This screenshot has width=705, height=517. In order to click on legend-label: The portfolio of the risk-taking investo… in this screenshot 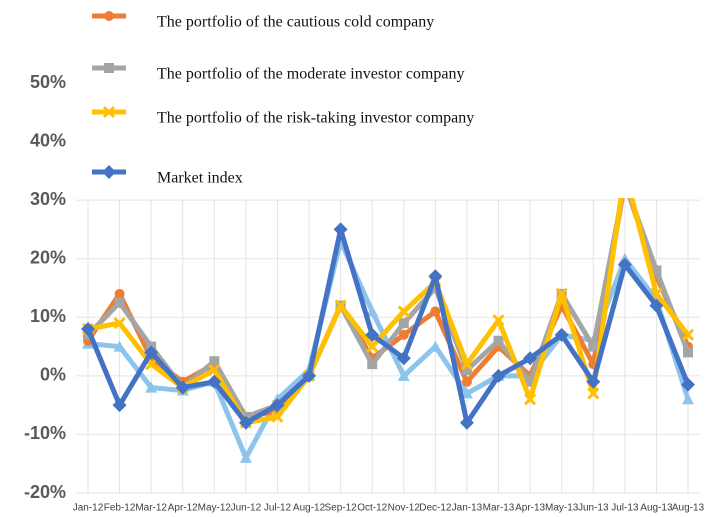, I will do `click(315, 118)`.